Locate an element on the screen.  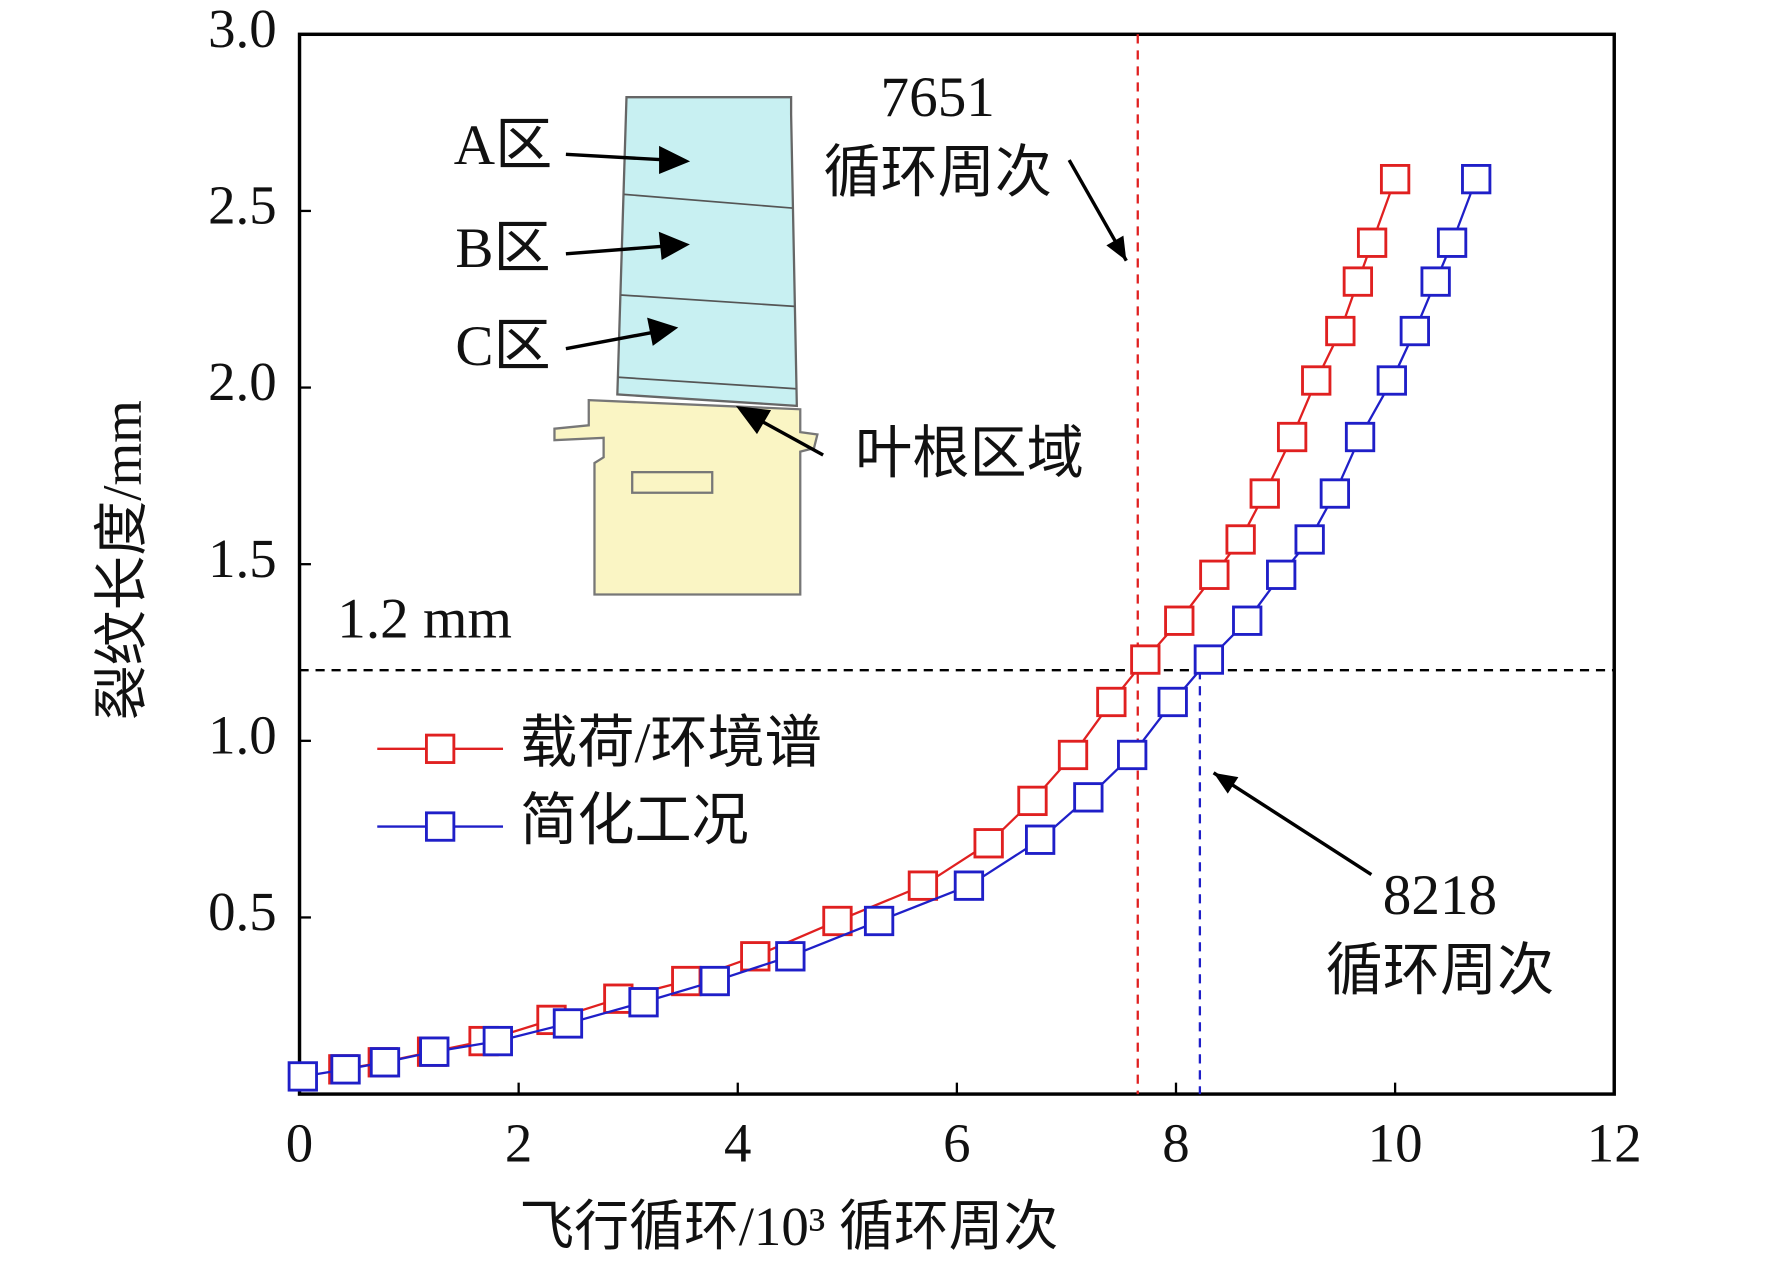
inset-label: C区 is located at coordinates (502, 346).